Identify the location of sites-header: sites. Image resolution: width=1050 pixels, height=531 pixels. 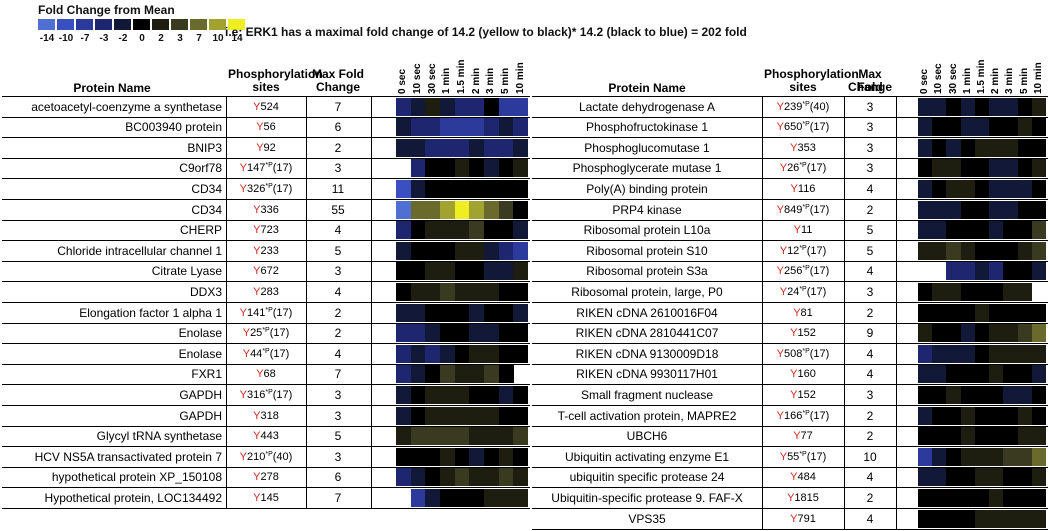
(266, 87).